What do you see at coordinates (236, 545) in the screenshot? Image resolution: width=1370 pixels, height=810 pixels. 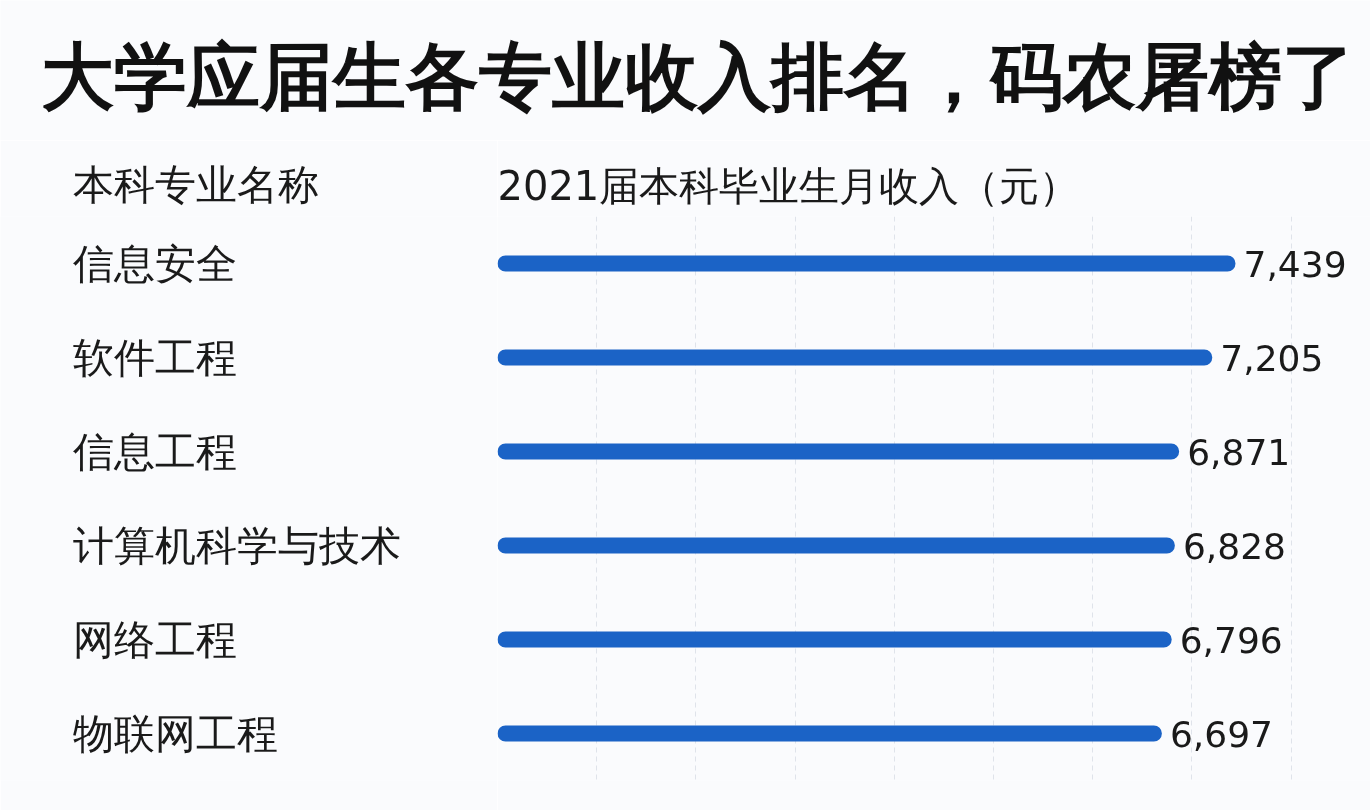 I see `y-tick-label: 计算机科学与技术` at bounding box center [236, 545].